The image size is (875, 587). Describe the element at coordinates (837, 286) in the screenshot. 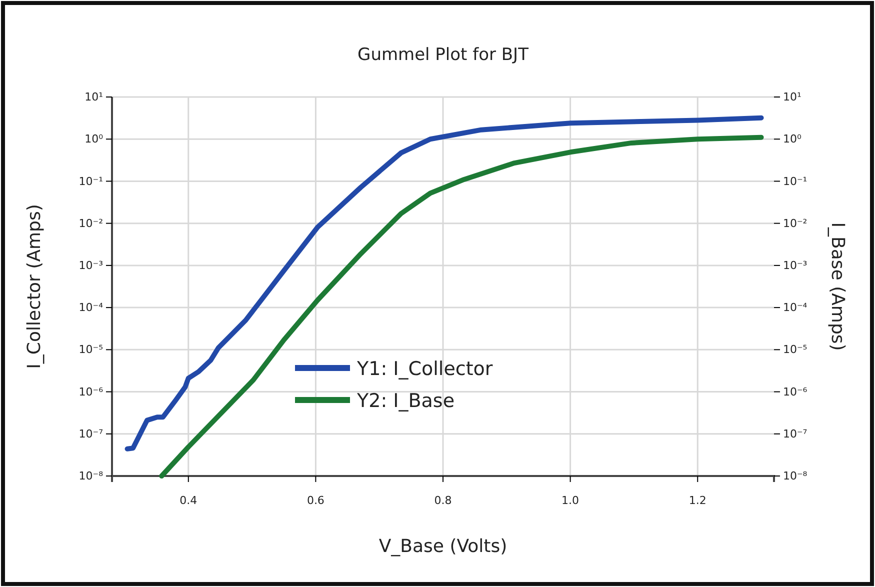

I see `y2-axis-title: I_Base (Amps)` at that location.